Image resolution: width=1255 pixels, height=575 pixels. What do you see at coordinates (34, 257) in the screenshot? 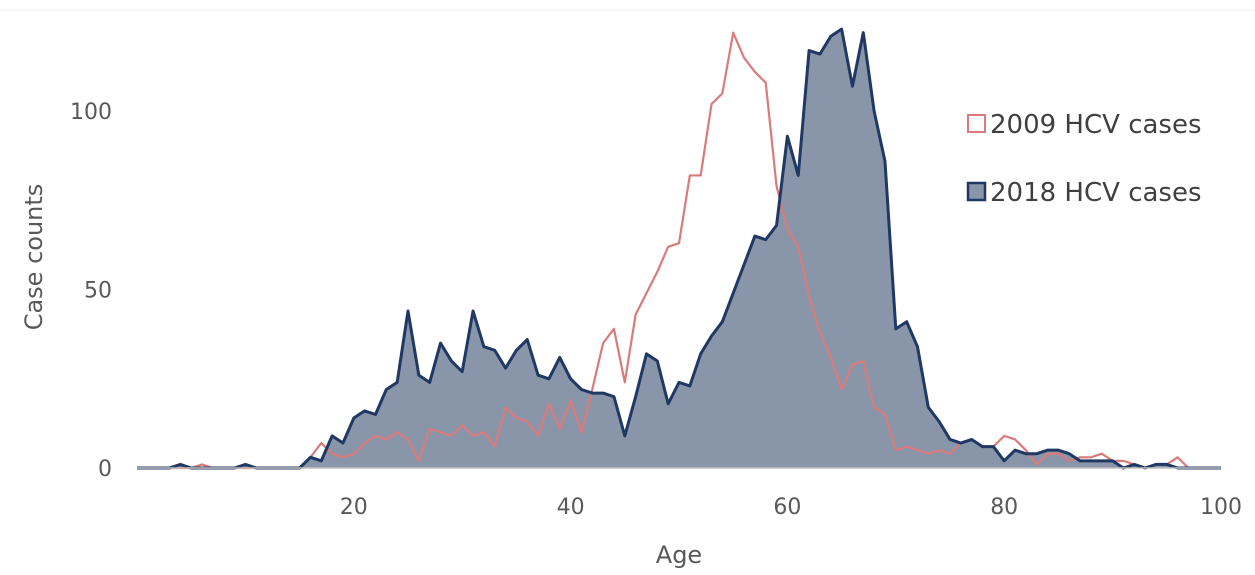
I see `y-axis-title: Case counts` at bounding box center [34, 257].